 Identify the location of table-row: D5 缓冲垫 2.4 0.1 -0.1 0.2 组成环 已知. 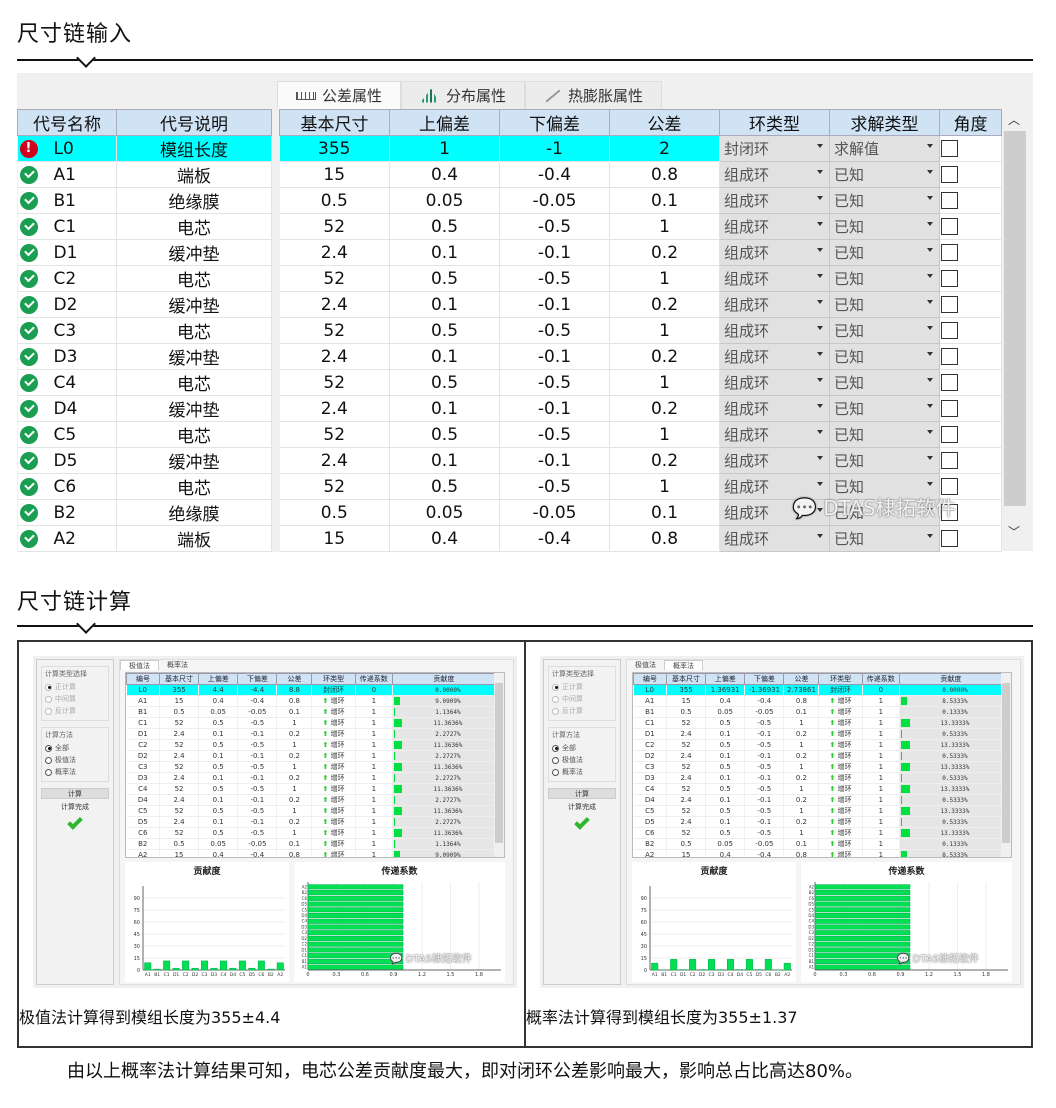
(509, 460).